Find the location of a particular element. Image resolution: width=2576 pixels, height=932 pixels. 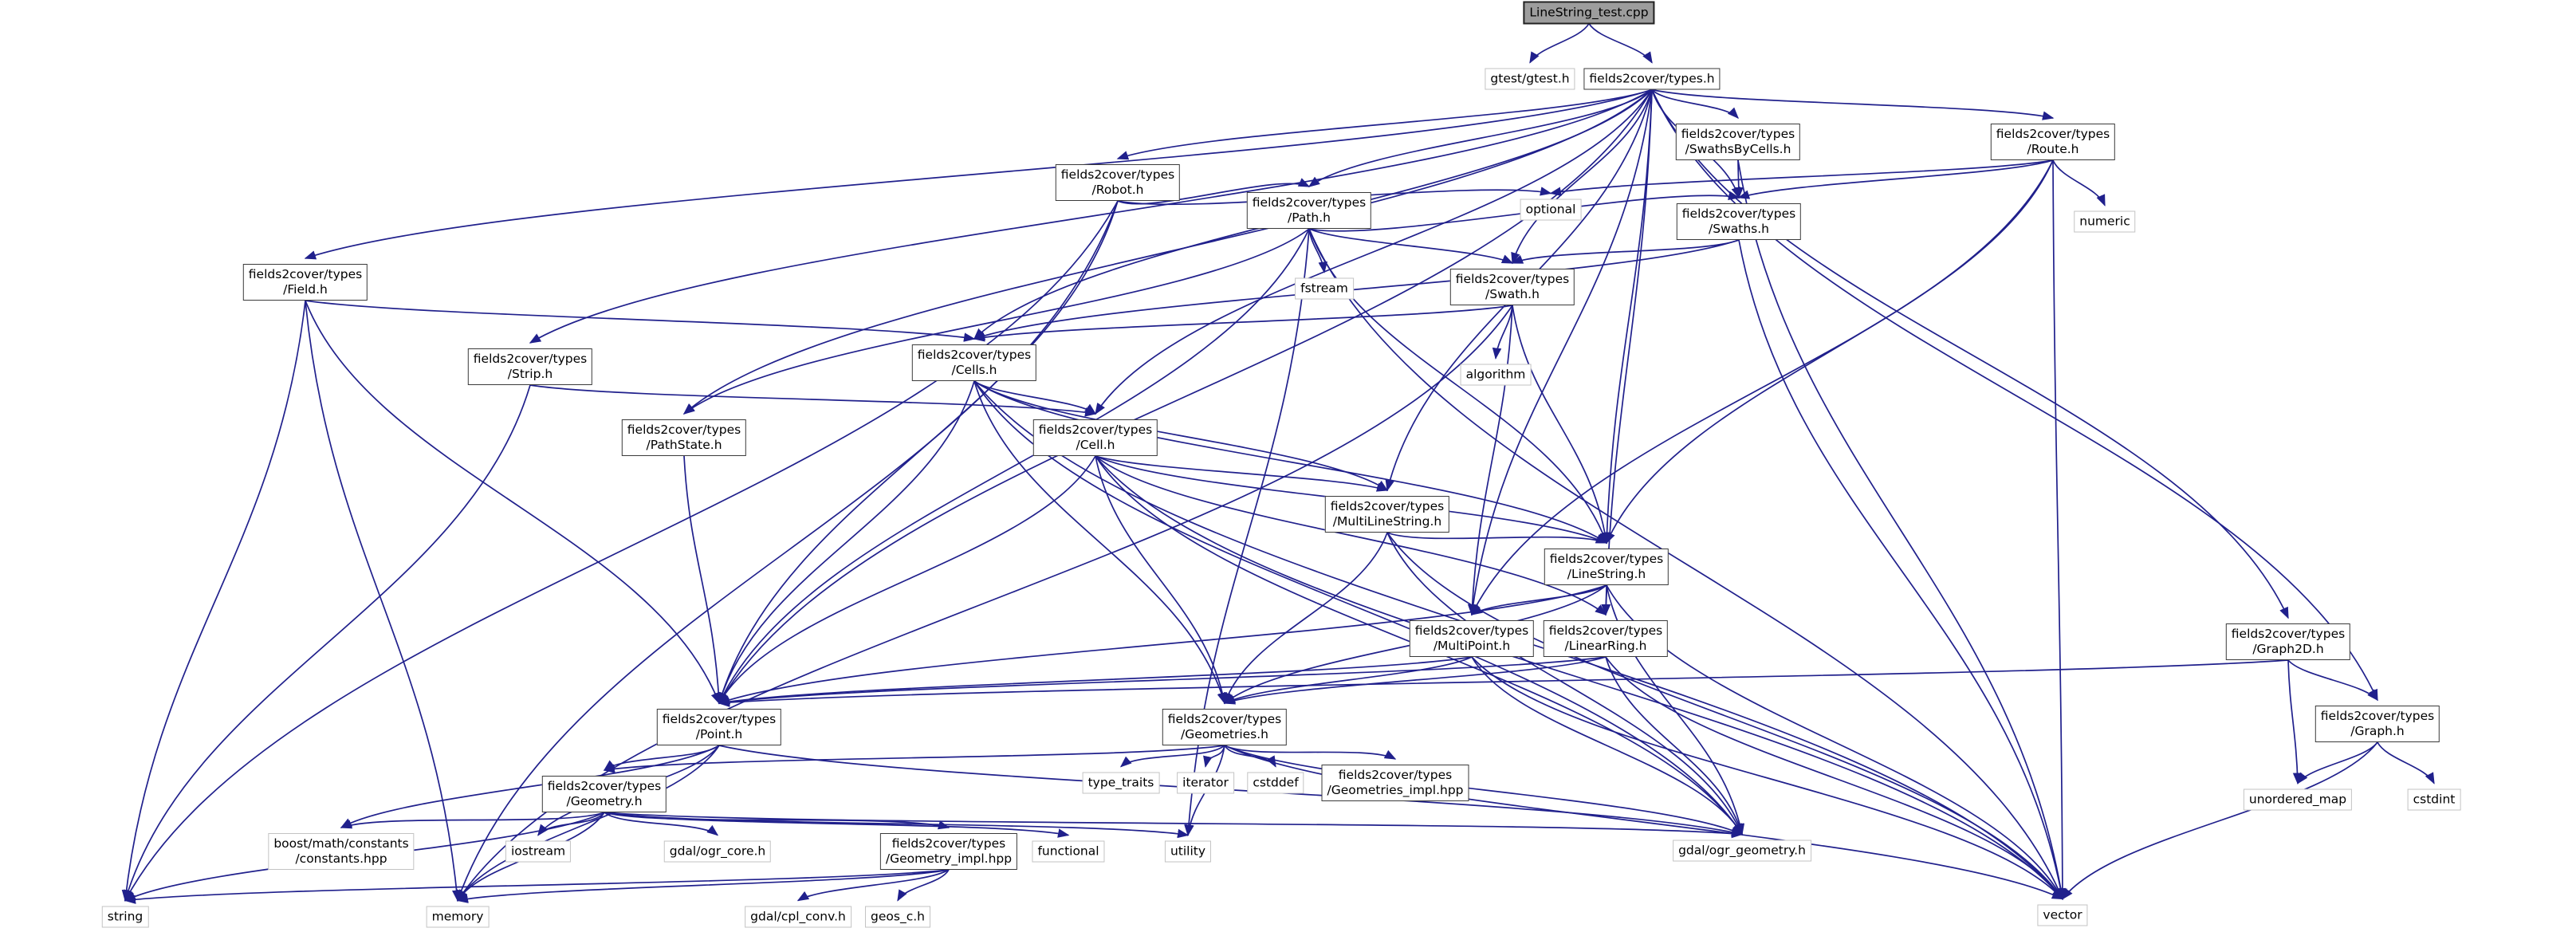

graph-node-algorithm: algorithm is located at coordinates (1496, 375).